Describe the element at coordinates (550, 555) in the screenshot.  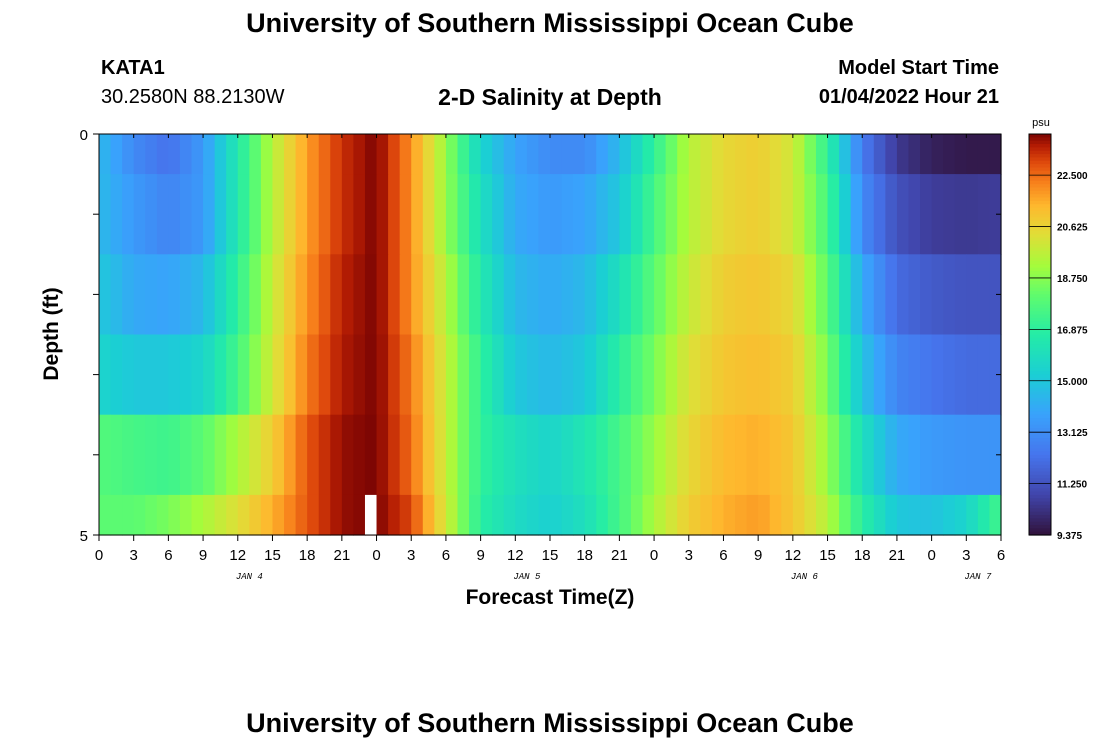
I see `x-tick-label: 15` at that location.